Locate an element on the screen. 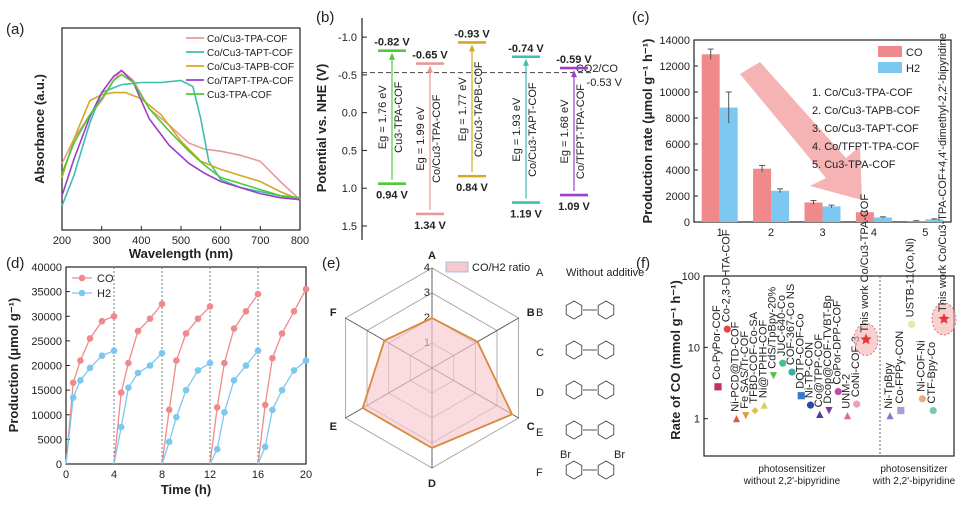 The image size is (964, 525). panel-d-xtick-label: 4 is located at coordinates (114, 475).